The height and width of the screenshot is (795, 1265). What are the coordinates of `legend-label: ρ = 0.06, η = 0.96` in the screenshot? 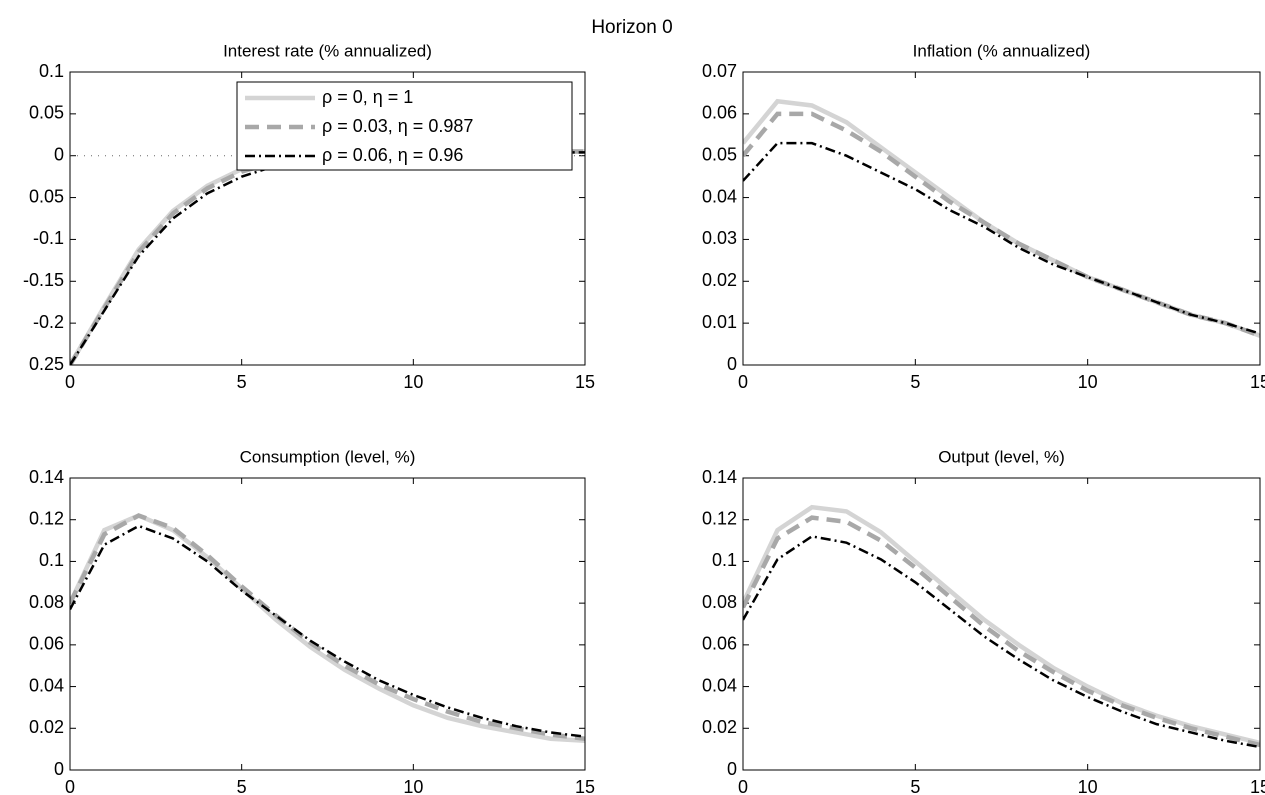 It's located at (392, 155).